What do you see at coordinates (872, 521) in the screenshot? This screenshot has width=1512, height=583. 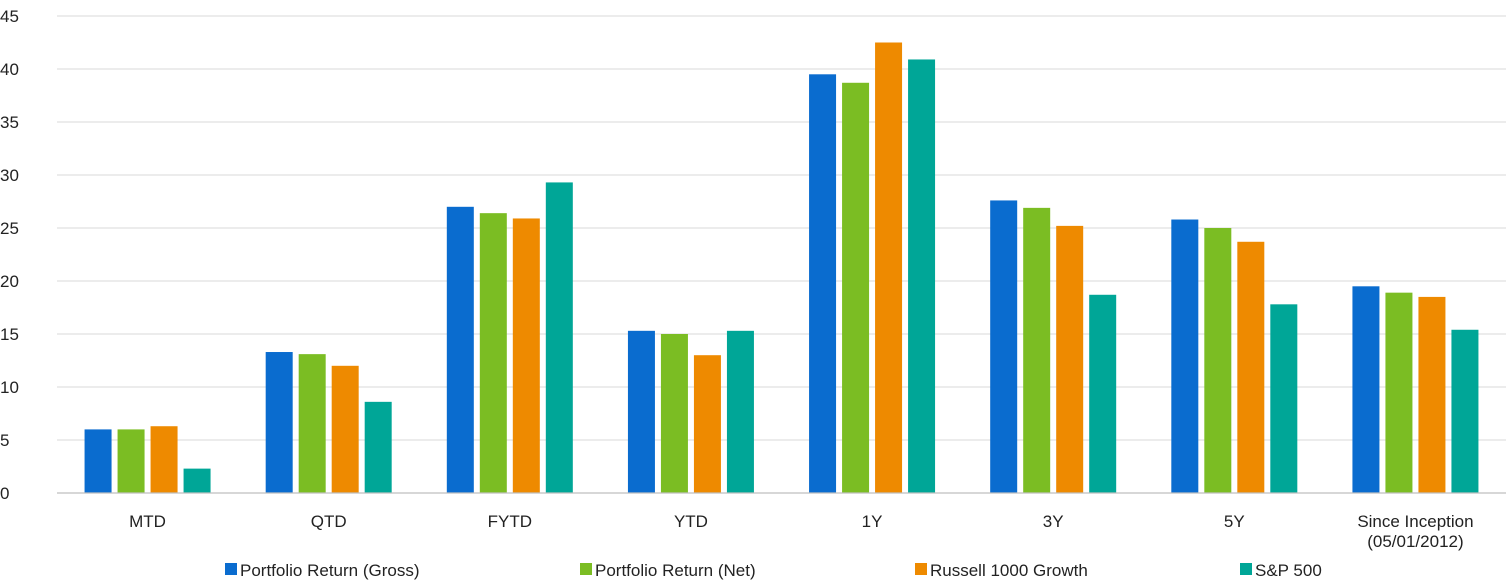 I see `x-category-label: 1Y` at bounding box center [872, 521].